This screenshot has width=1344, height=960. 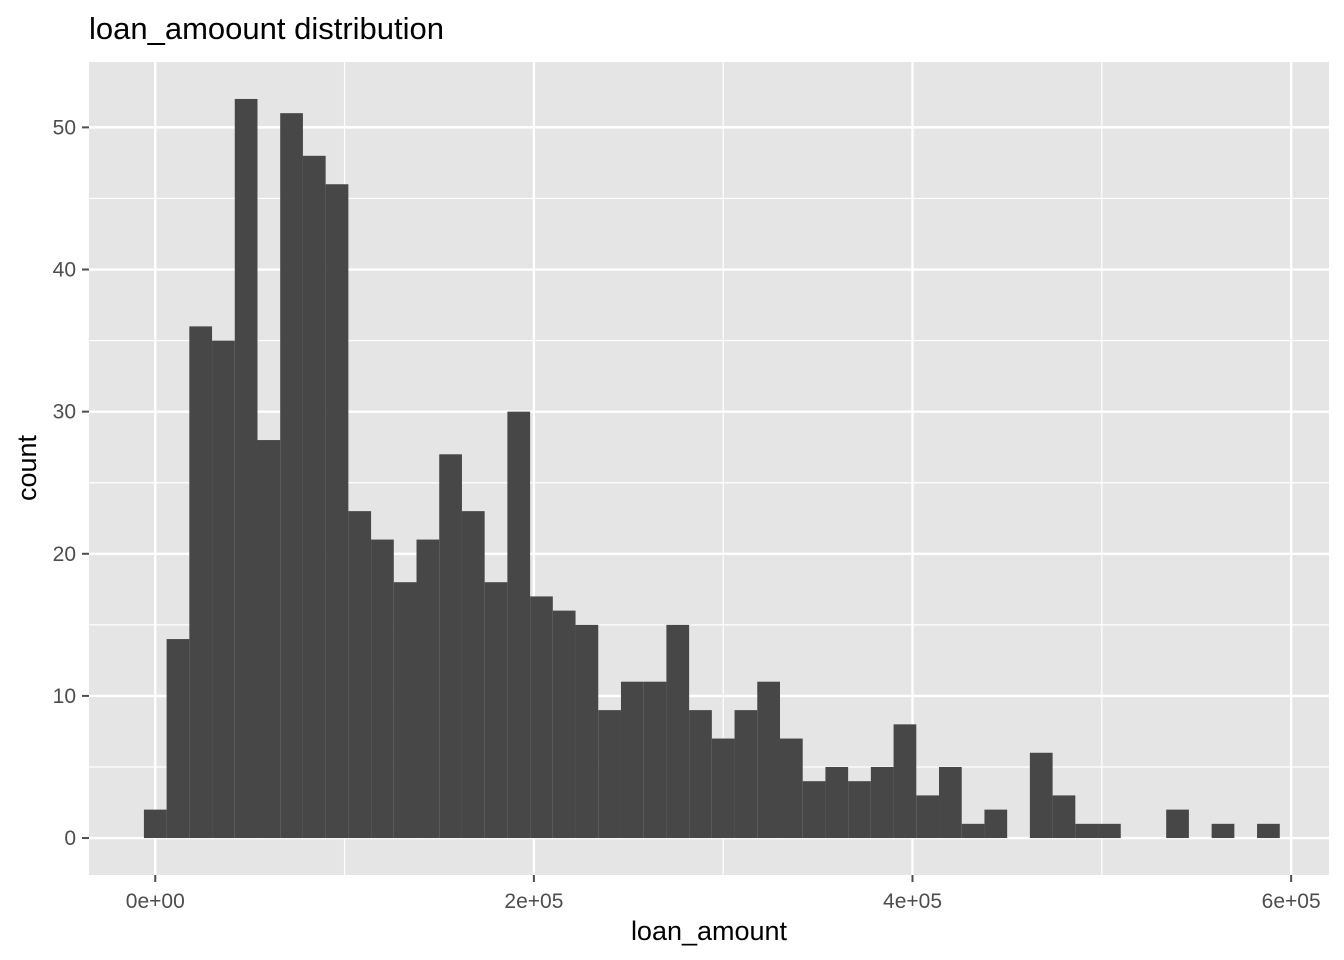 What do you see at coordinates (533, 901) in the screenshot?
I see `x-tick-label: 2e+05` at bounding box center [533, 901].